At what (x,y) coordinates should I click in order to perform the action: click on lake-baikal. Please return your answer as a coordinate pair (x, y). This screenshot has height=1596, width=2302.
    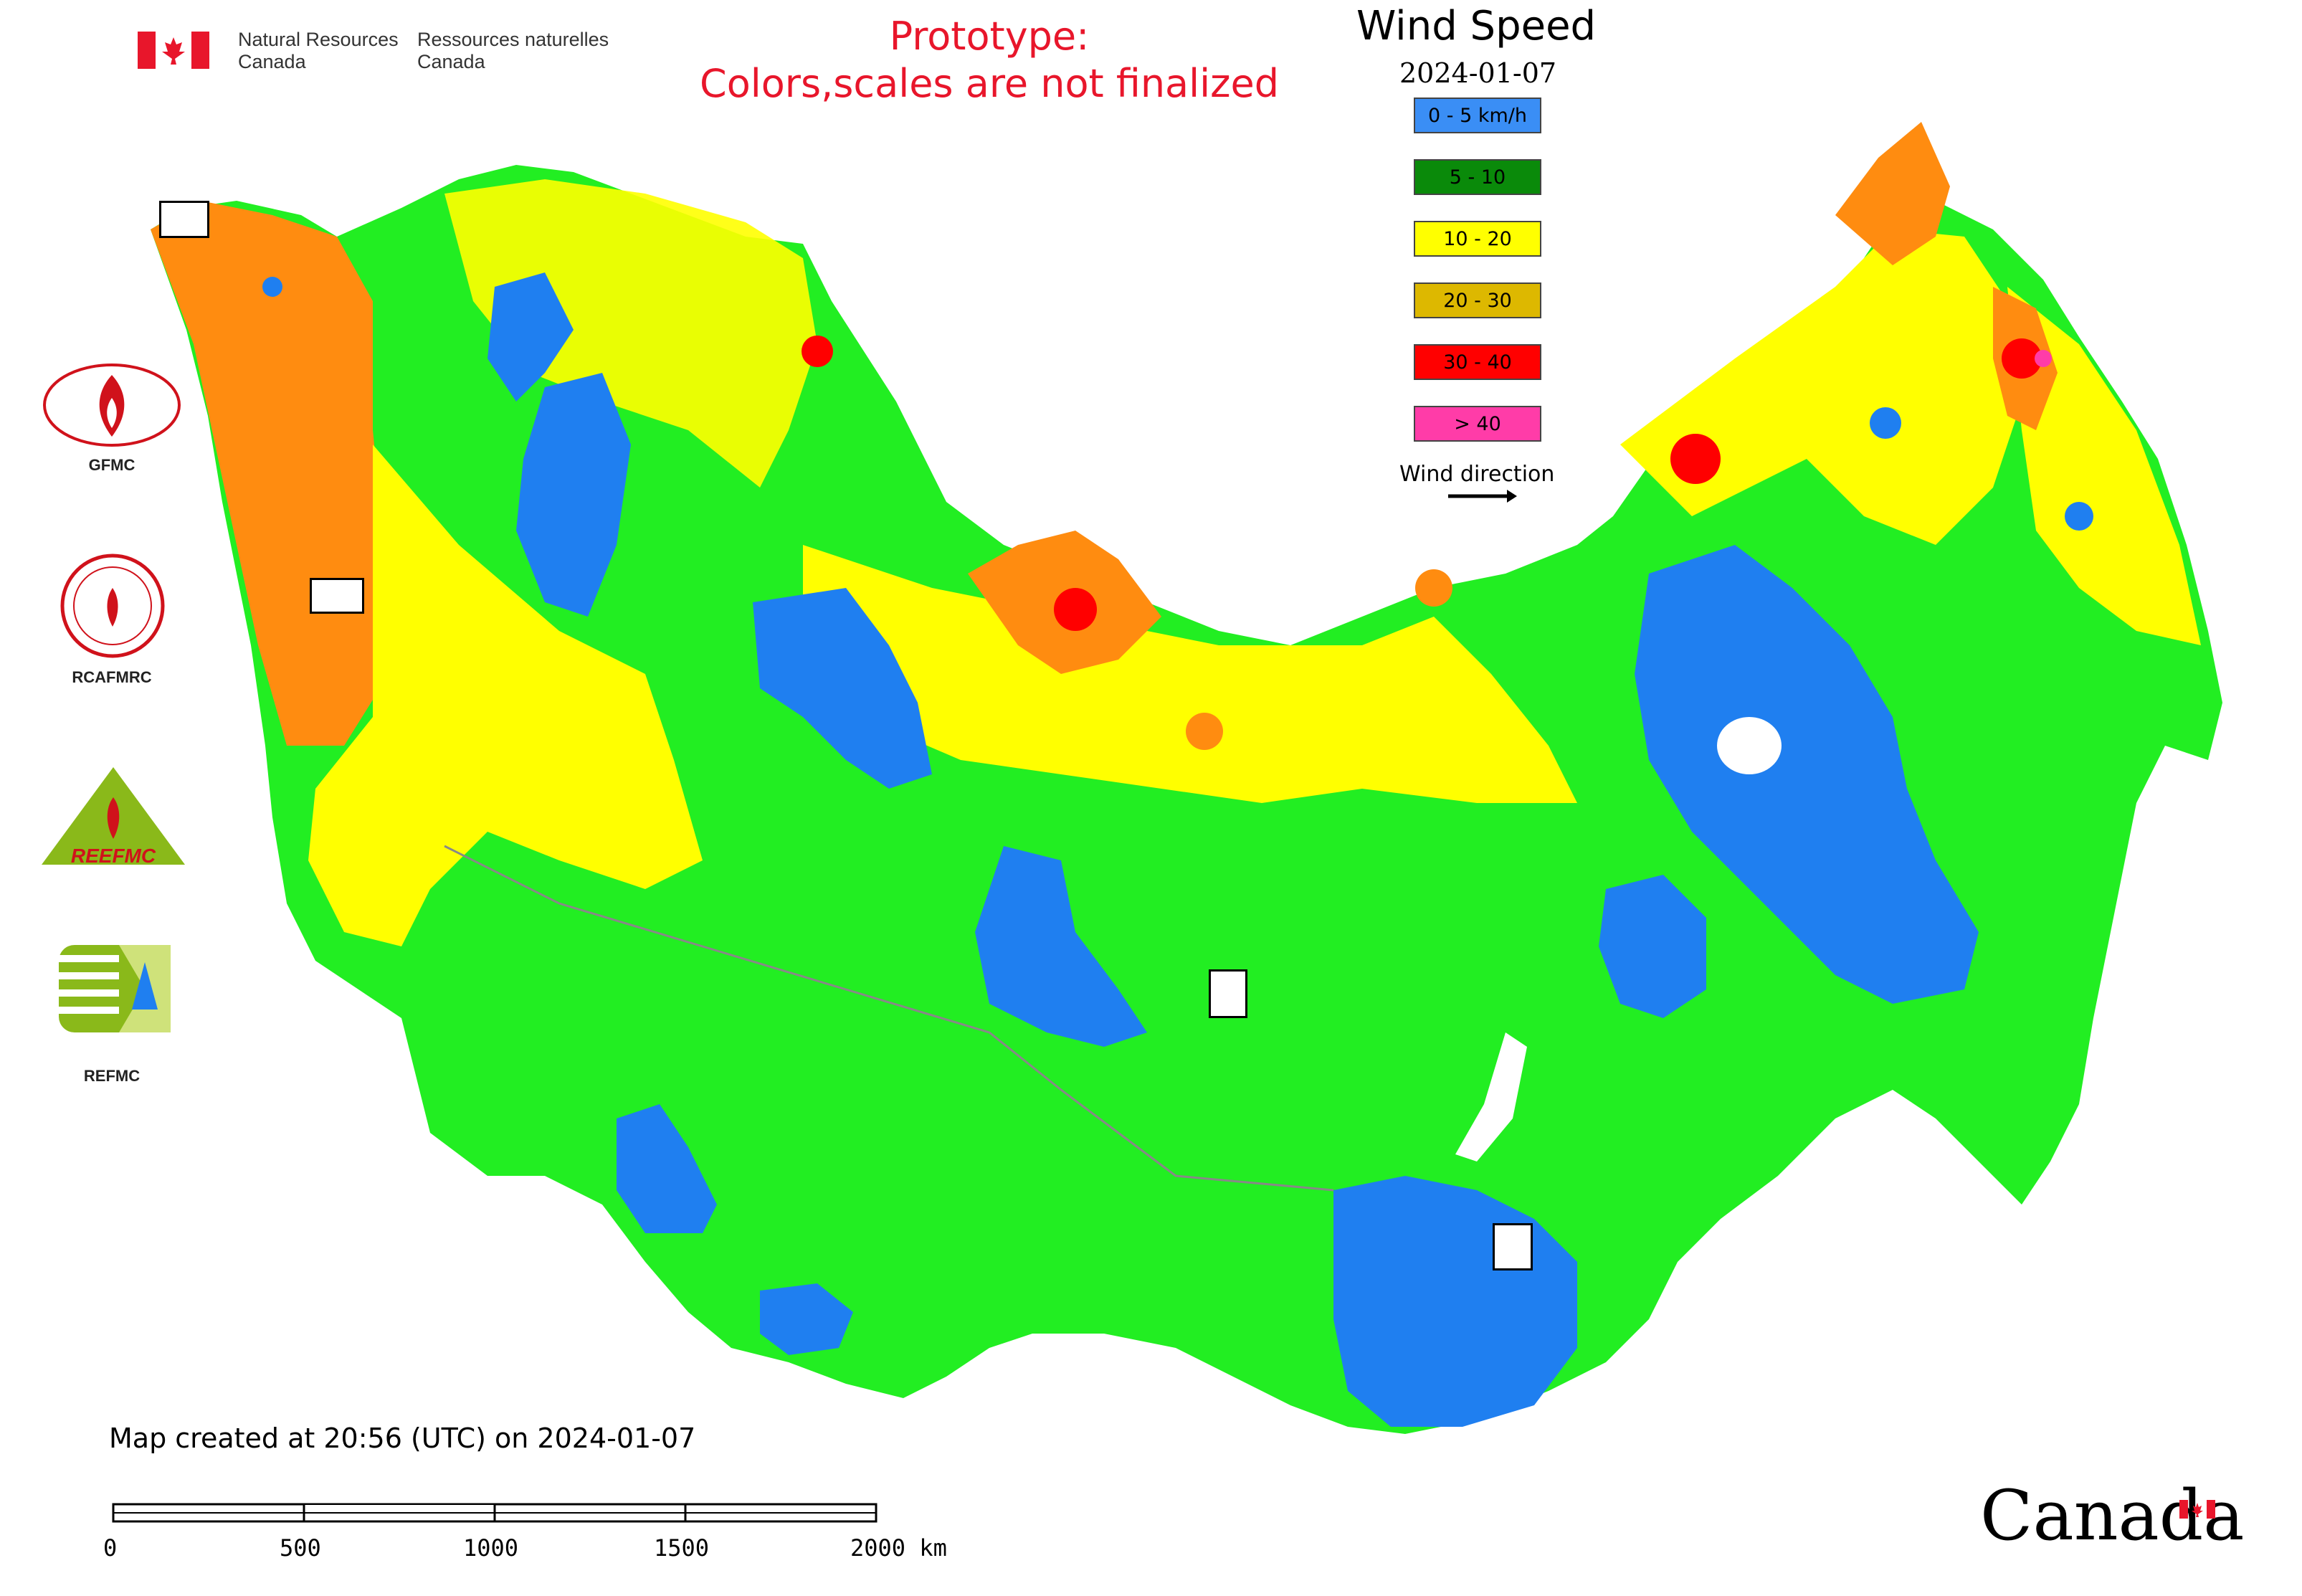
    Looking at the image, I should click on (1491, 1097).